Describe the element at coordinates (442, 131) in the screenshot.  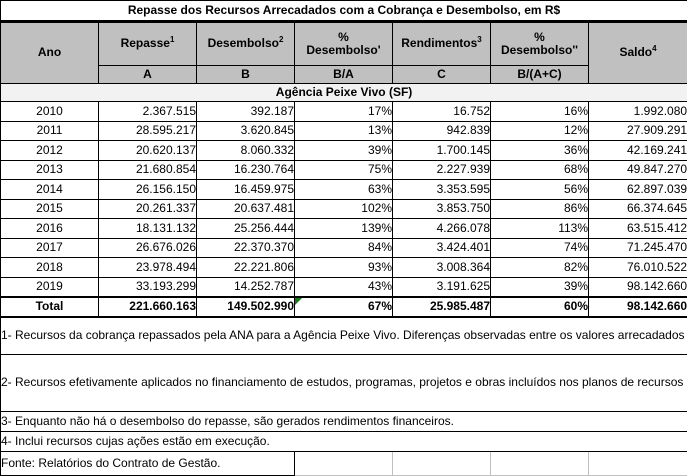
I see `cell-rendimentos: 942.839` at that location.